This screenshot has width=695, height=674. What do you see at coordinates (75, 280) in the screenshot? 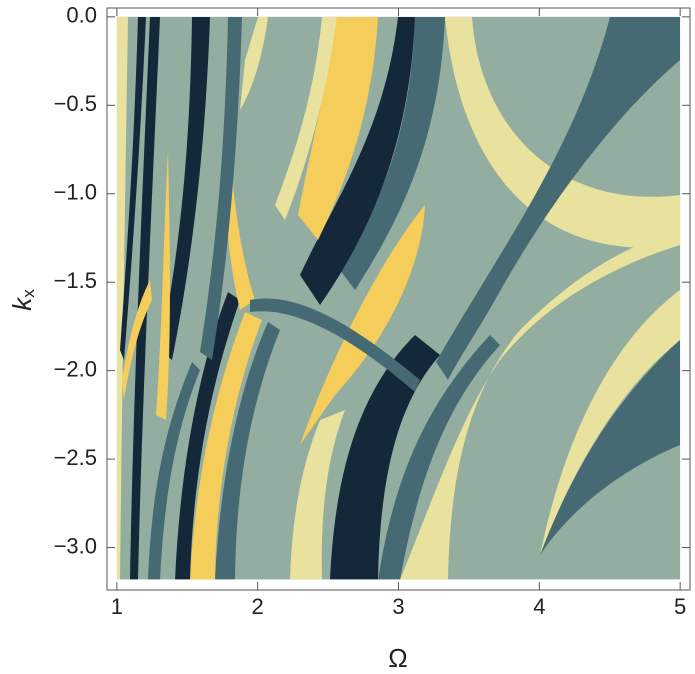
I see `y-tick-label: −1.5` at bounding box center [75, 280].